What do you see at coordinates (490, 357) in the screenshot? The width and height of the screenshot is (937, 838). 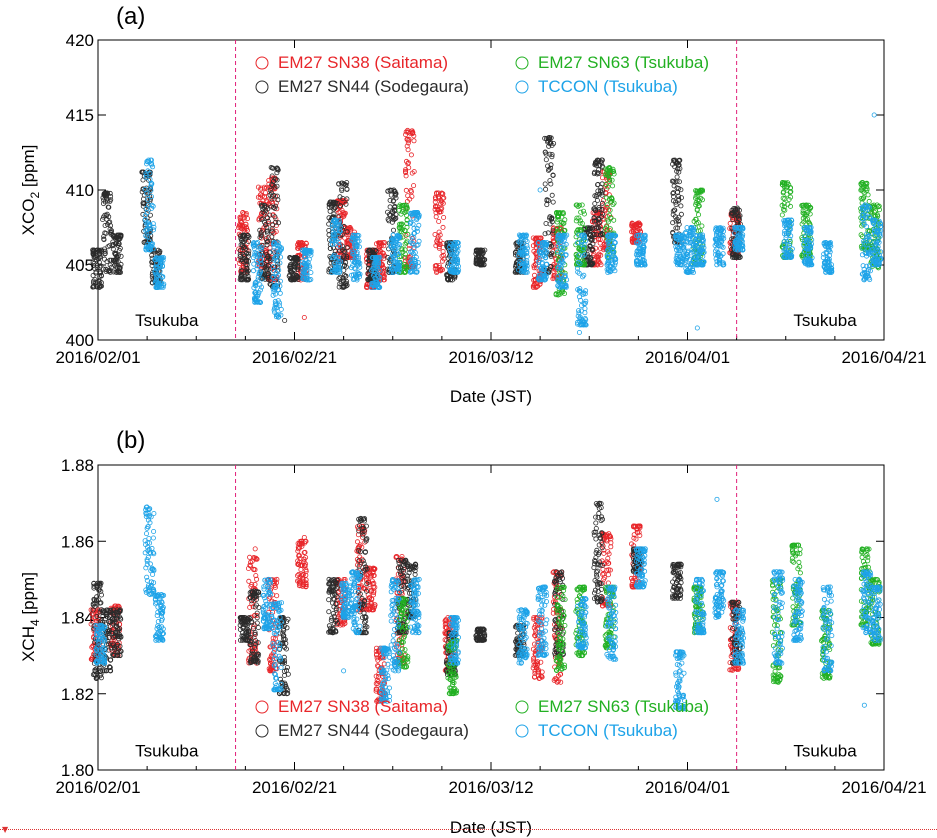 I see `x-tick-label: 2016/03/12` at bounding box center [490, 357].